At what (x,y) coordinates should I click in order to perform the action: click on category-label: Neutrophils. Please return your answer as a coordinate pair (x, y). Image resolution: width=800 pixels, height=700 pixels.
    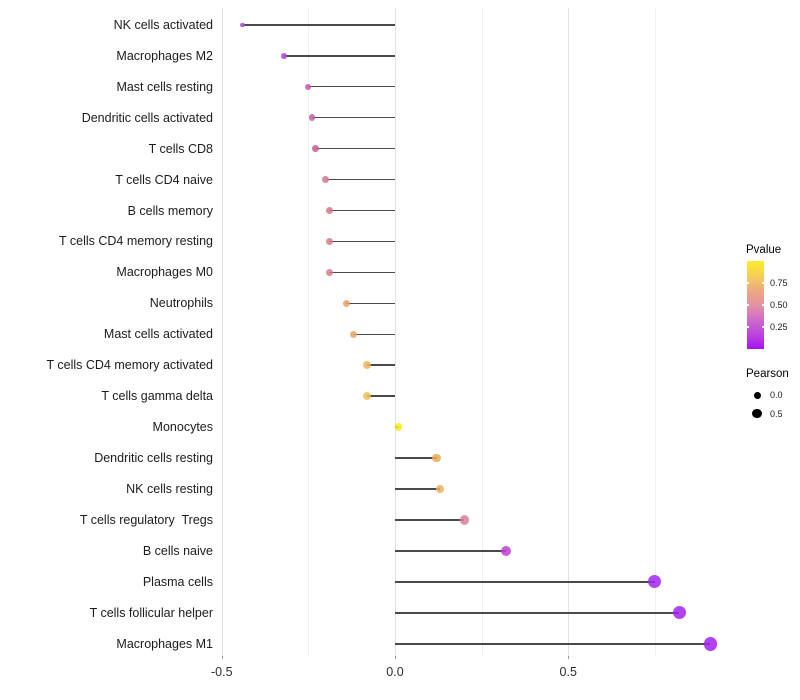
    Looking at the image, I should click on (181, 303).